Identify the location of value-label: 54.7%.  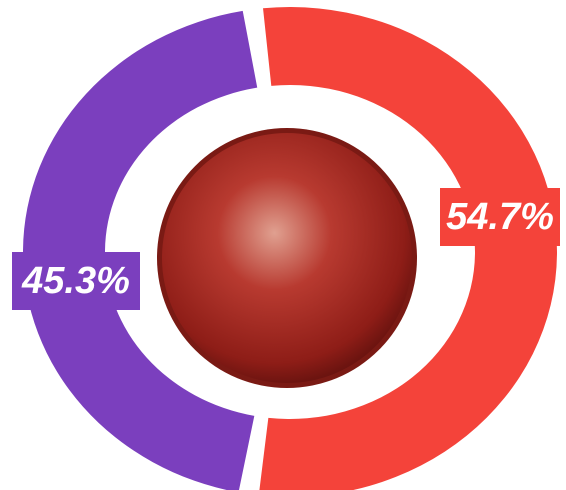
(500, 217).